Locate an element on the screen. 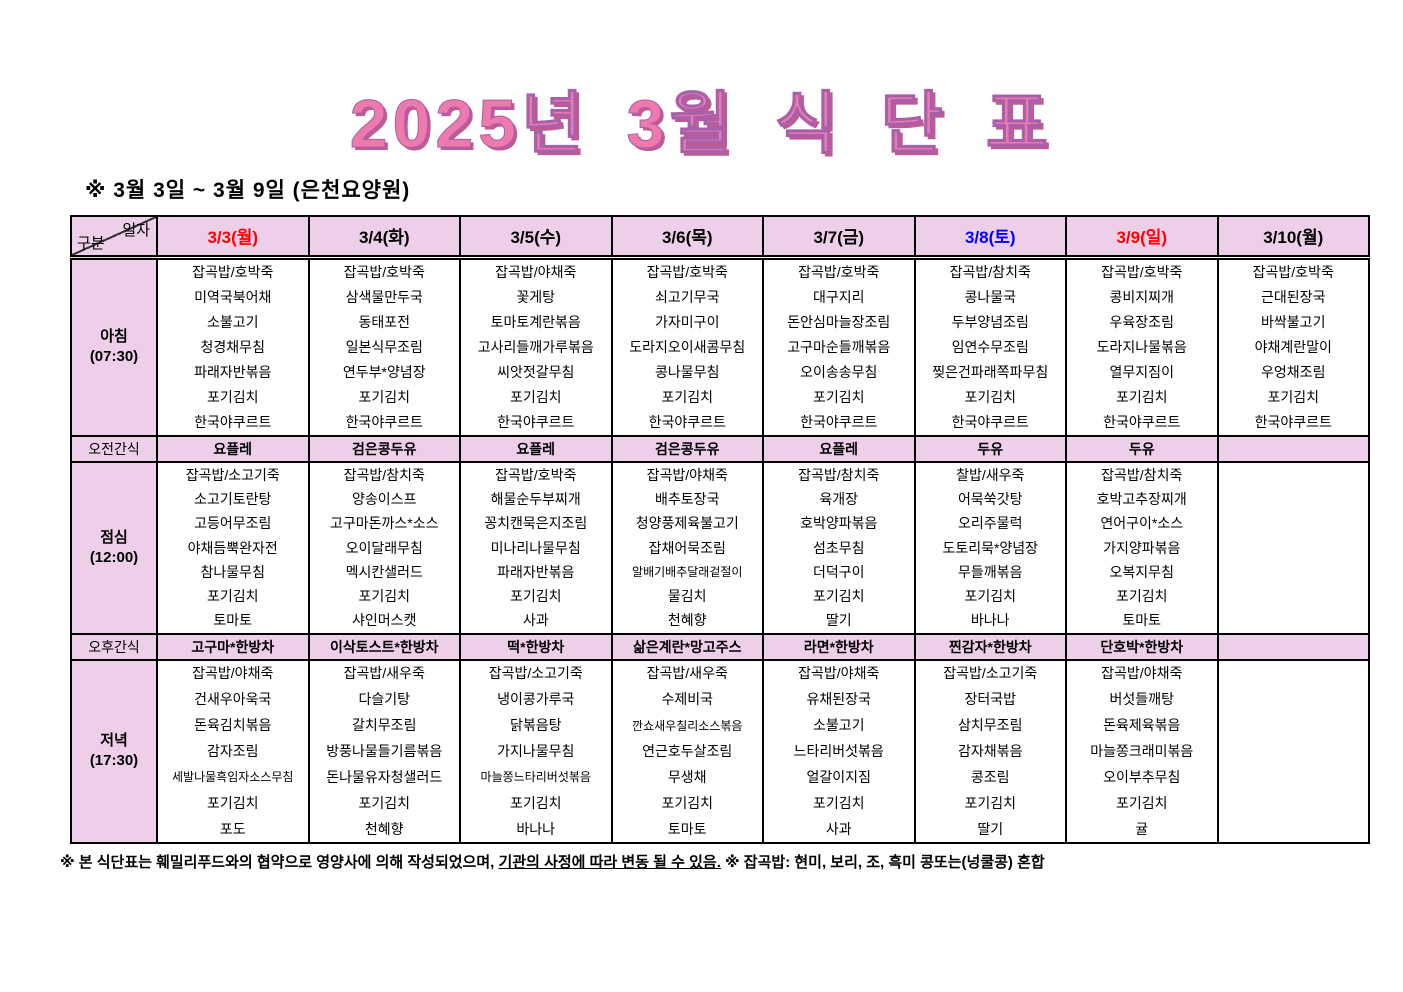 This screenshot has height=992, width=1403. menu-item: 도라지오이새콤무침 is located at coordinates (687, 347).